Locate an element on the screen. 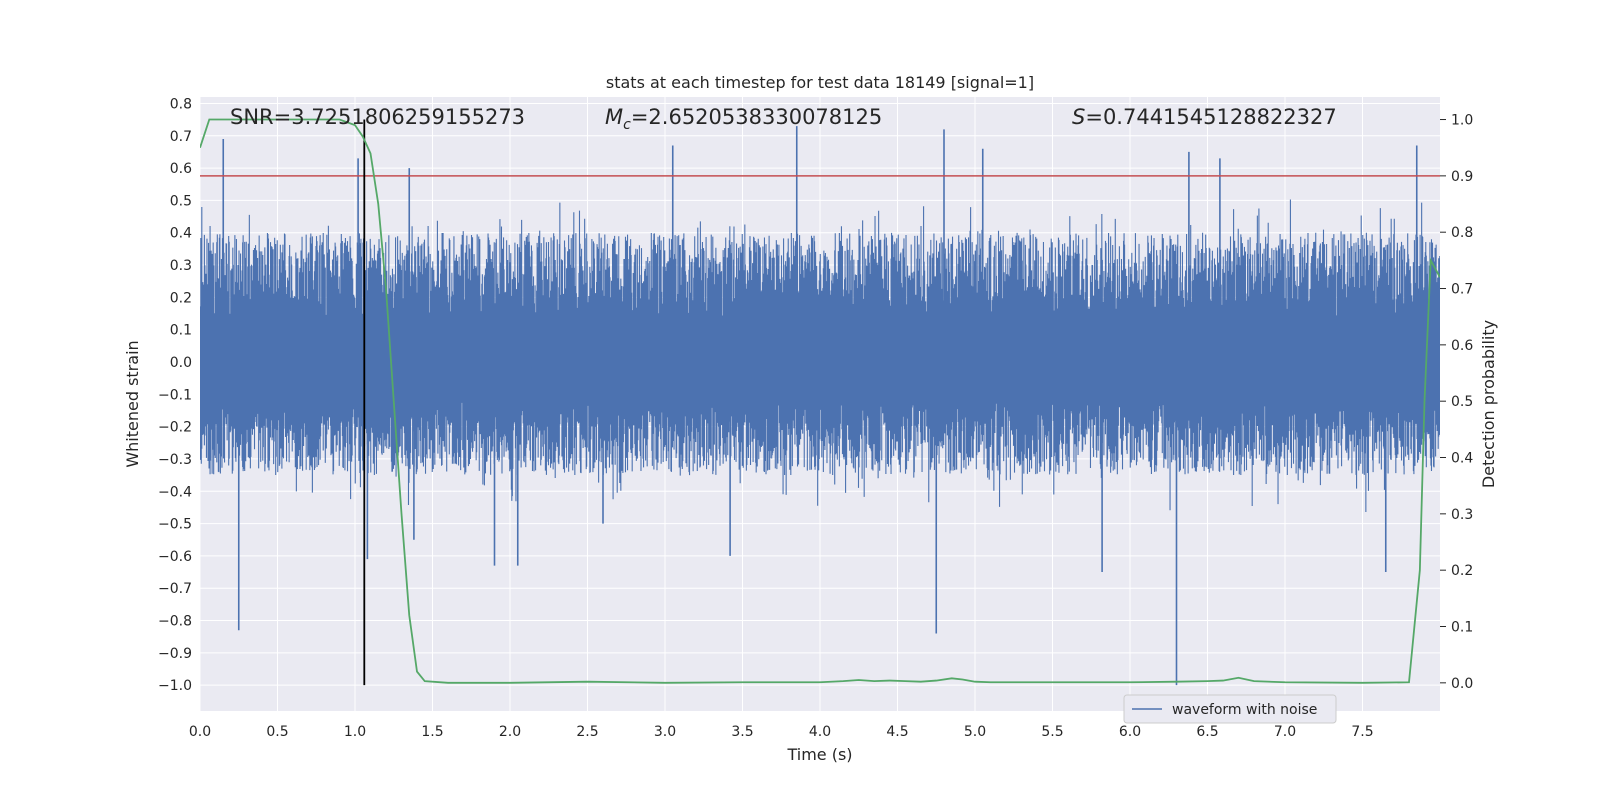 Image resolution: width=1600 pixels, height=800 pixels. y-right-tick-label: 0.7 is located at coordinates (1462, 290).